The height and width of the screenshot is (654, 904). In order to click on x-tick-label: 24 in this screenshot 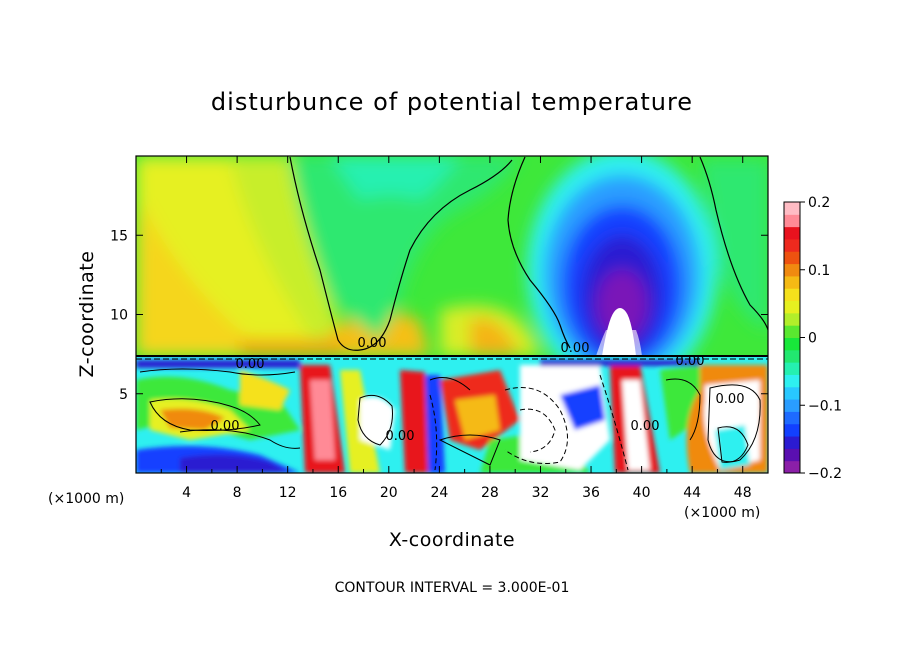, I will do `click(439, 493)`.